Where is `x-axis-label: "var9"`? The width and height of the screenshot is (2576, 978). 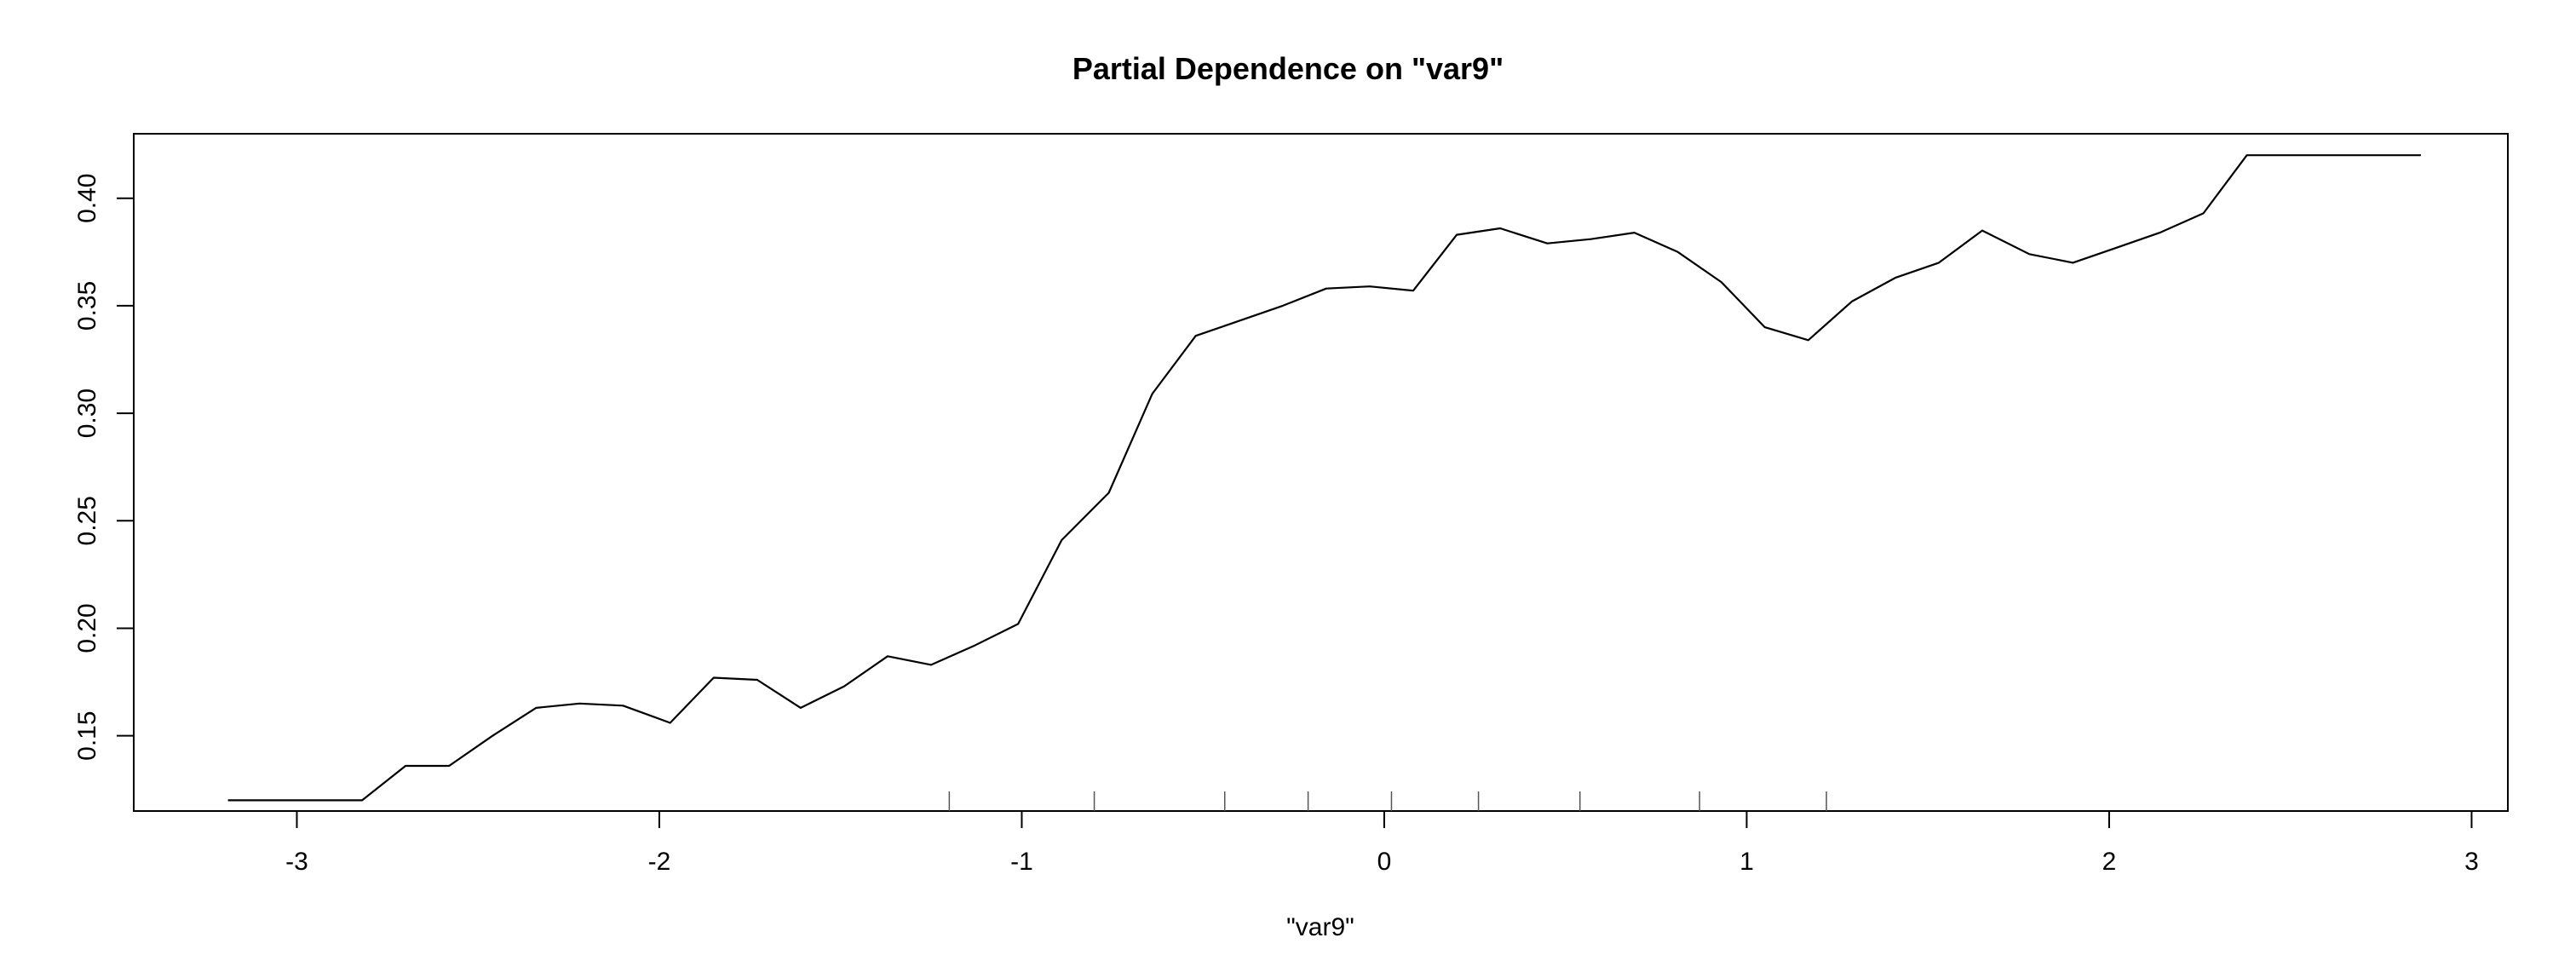
x-axis-label: "var9" is located at coordinates (1320, 927).